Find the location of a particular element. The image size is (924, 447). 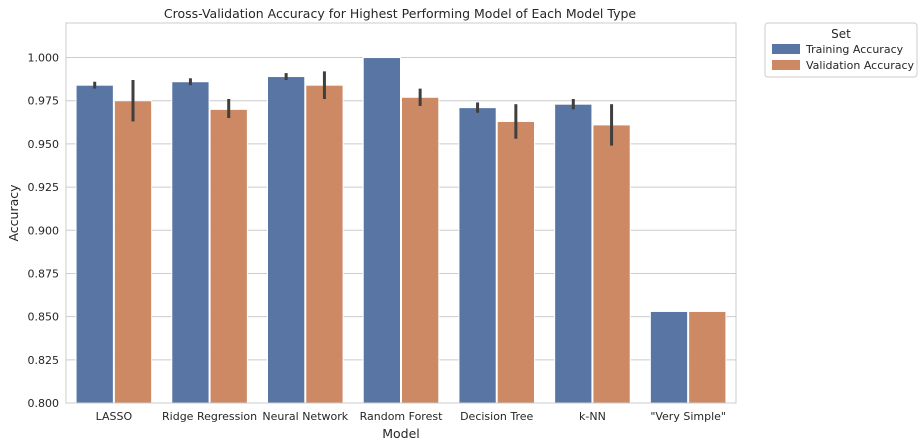

y-tick-label: 0.875 is located at coordinates (44, 273).